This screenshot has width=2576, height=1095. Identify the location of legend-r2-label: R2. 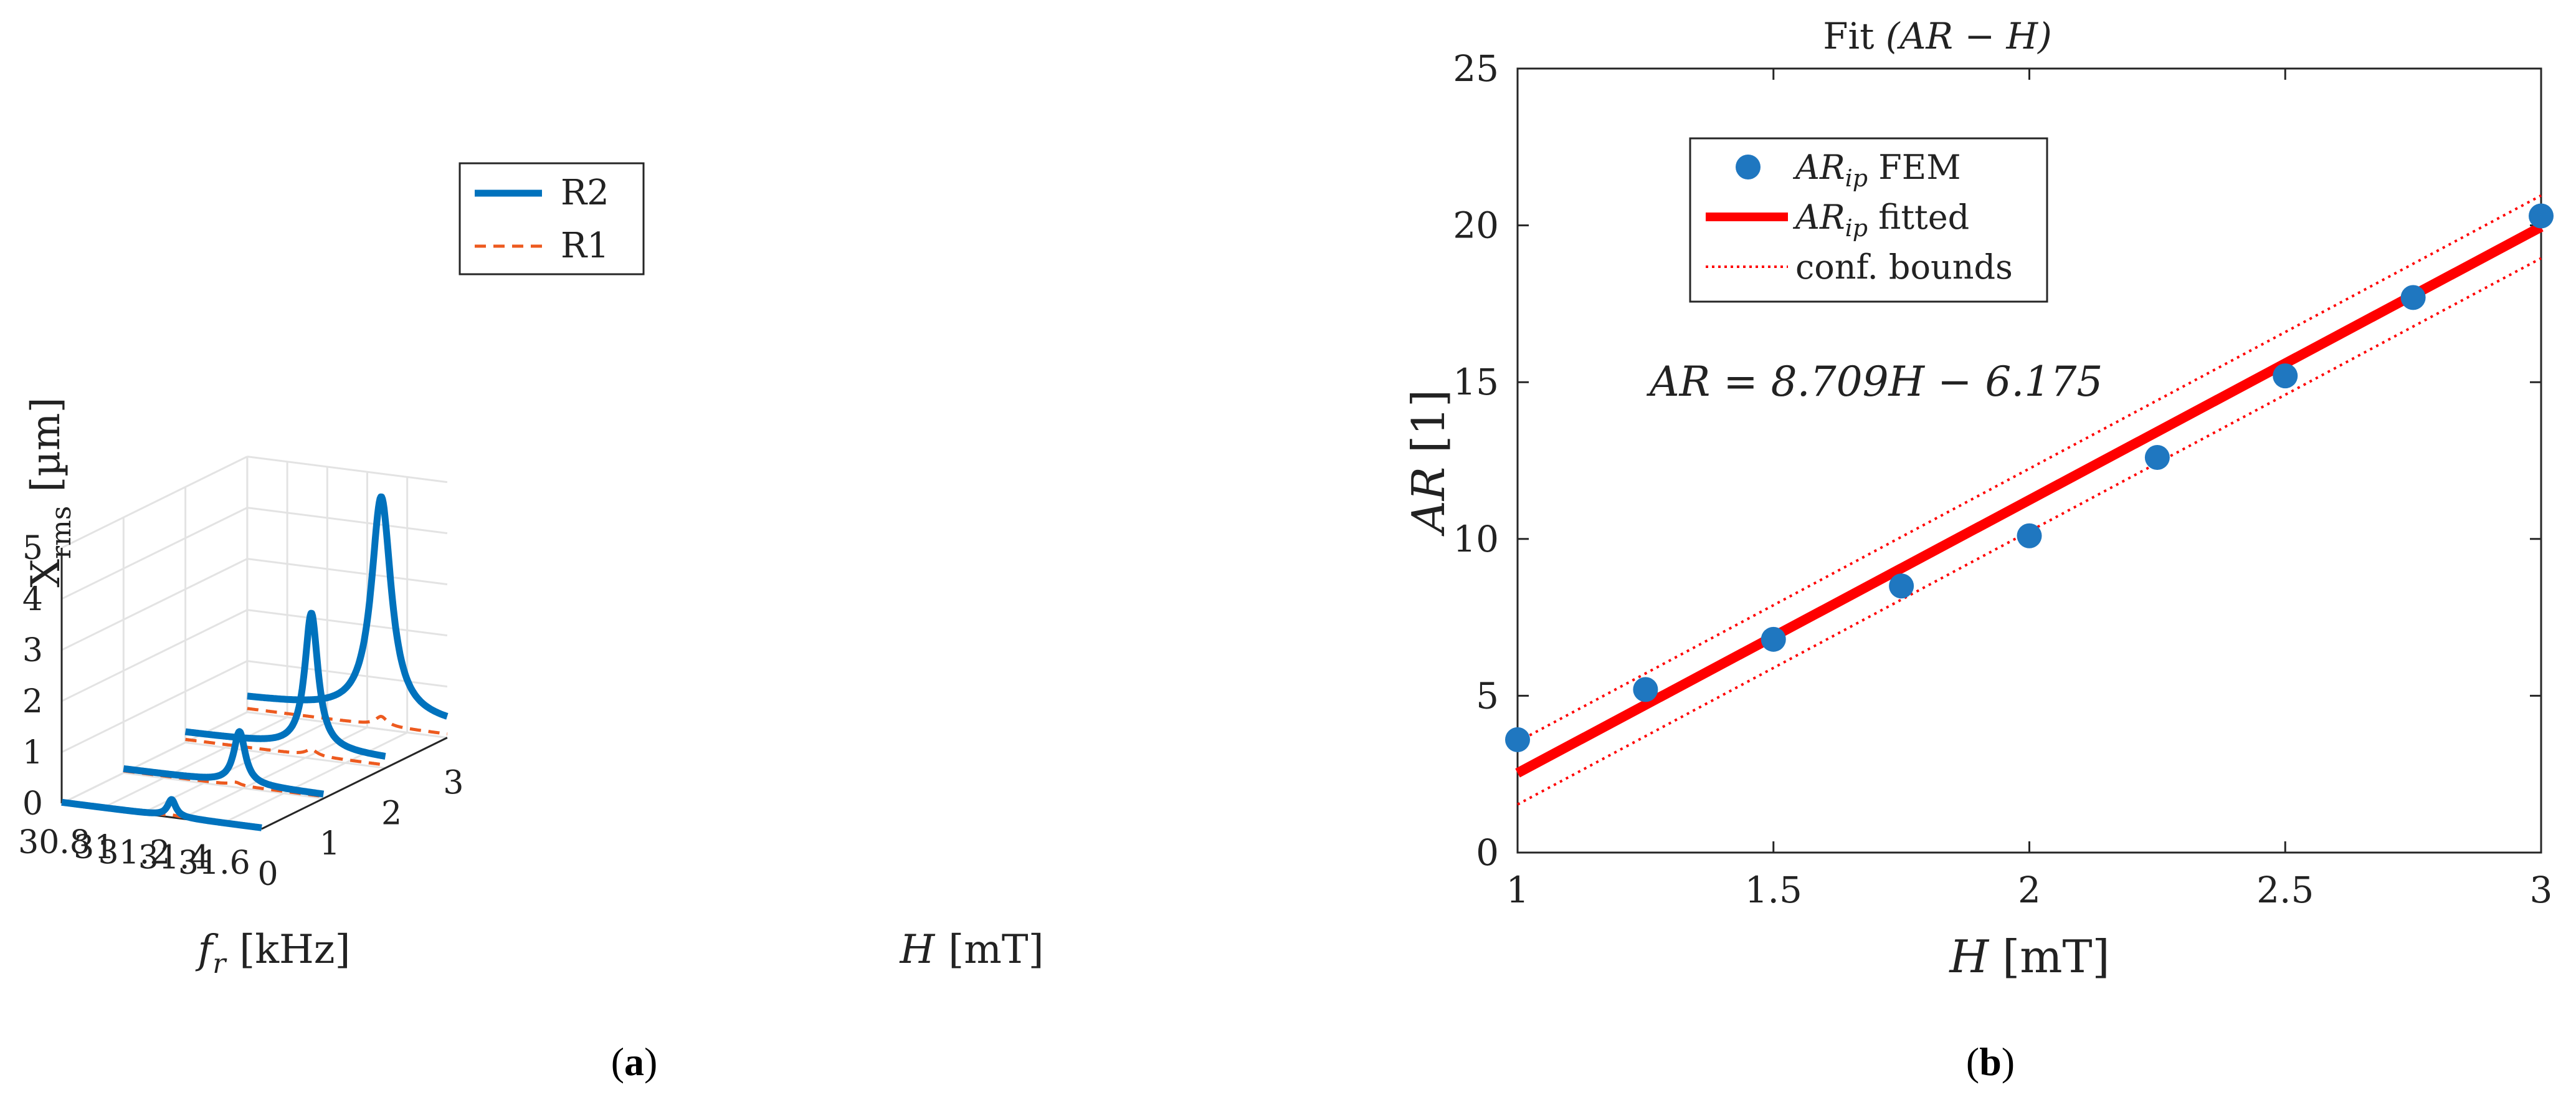
(585, 193).